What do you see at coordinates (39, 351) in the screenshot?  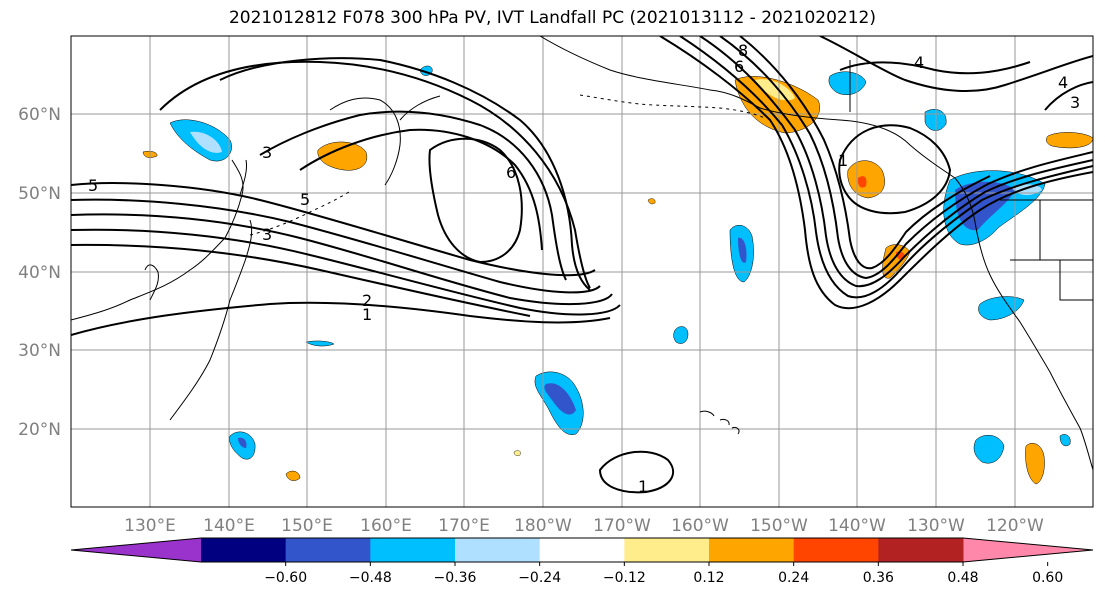 I see `lat-label: 30°N` at bounding box center [39, 351].